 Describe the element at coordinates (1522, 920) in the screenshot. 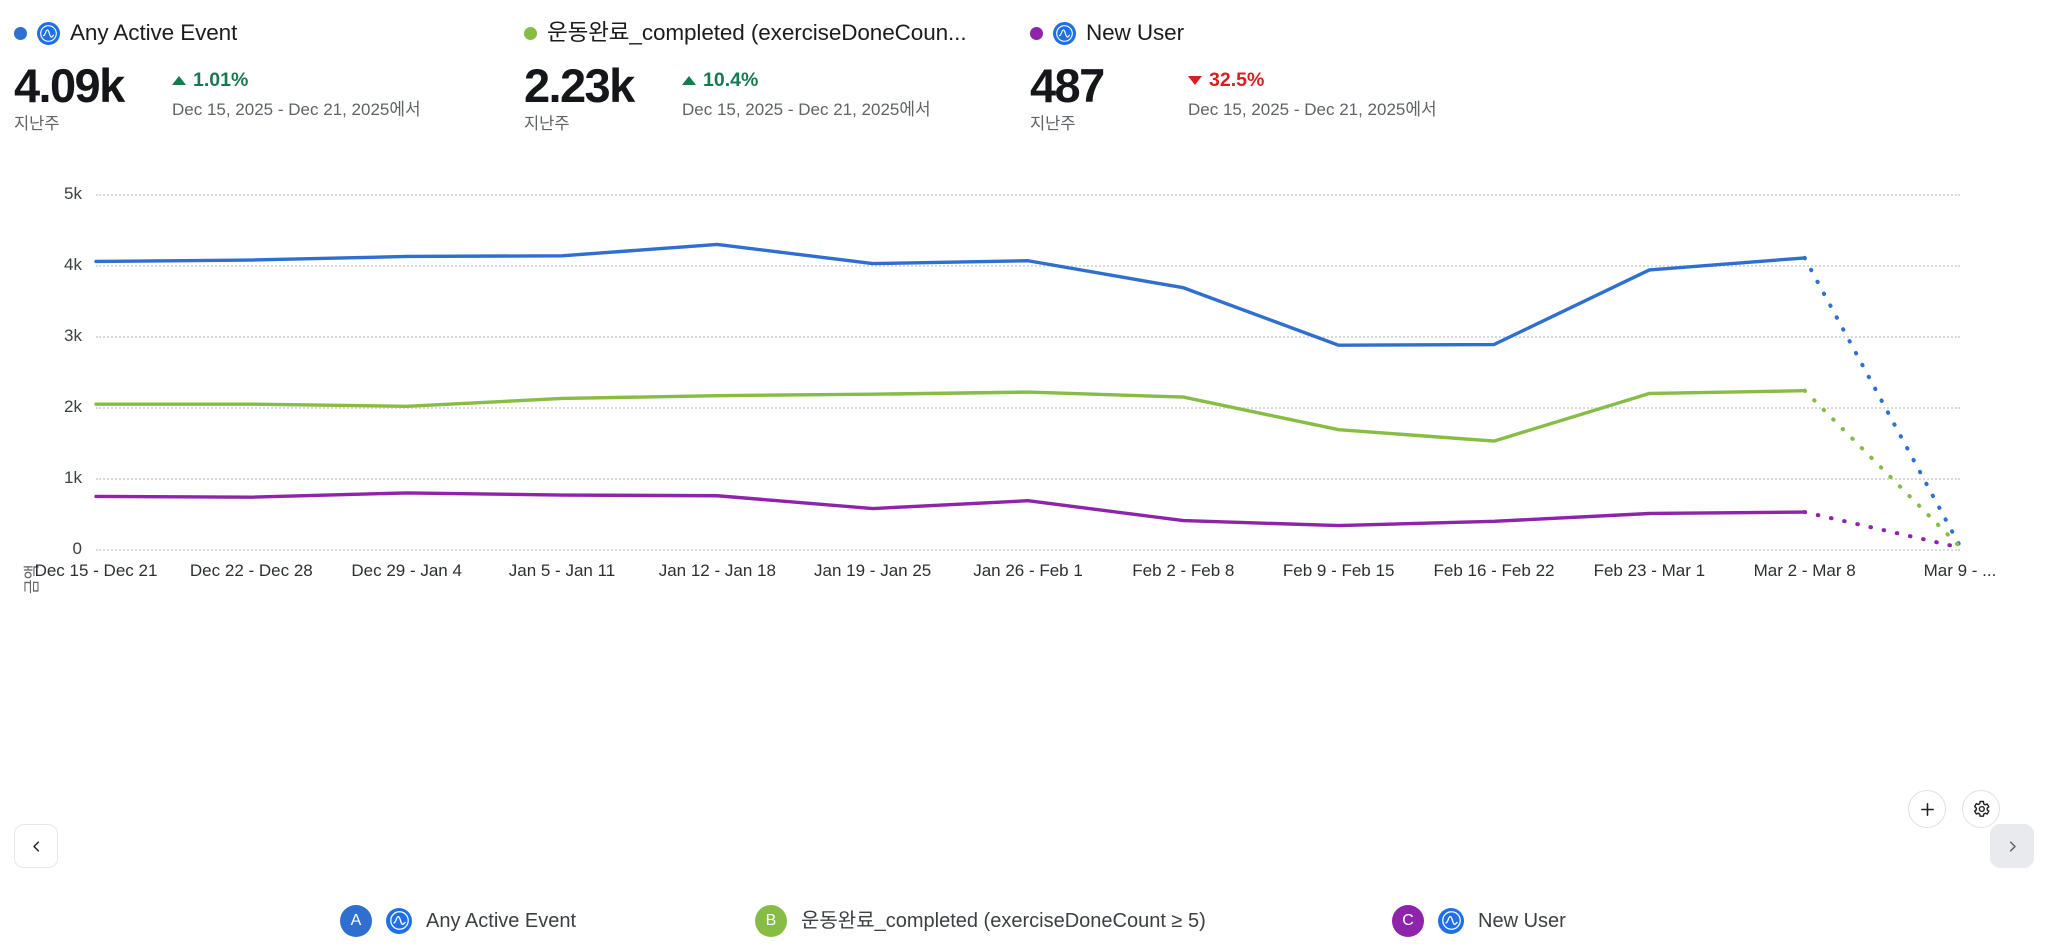

I see `legend-label: New User` at that location.